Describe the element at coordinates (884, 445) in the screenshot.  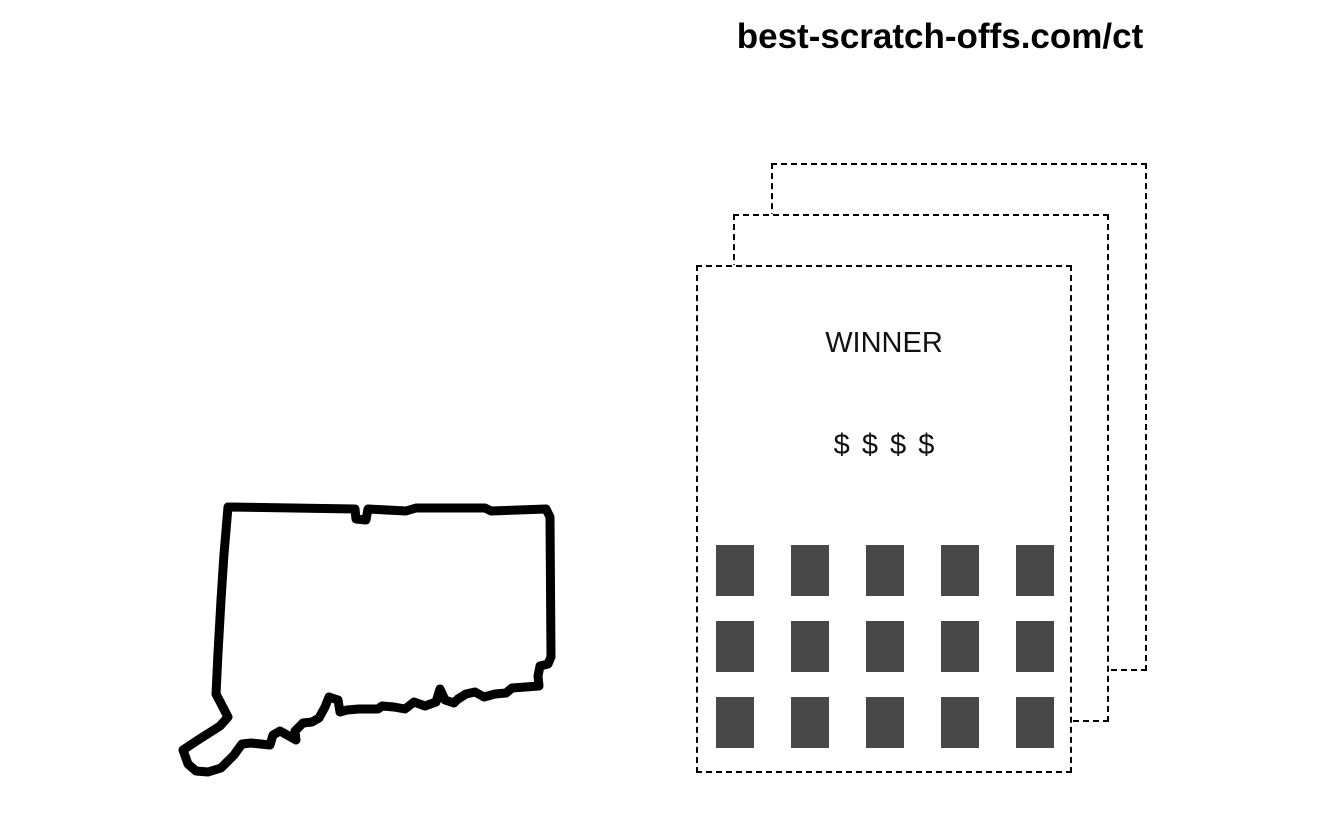
I see `ticket-prize-symbols: $ $ $ $` at that location.